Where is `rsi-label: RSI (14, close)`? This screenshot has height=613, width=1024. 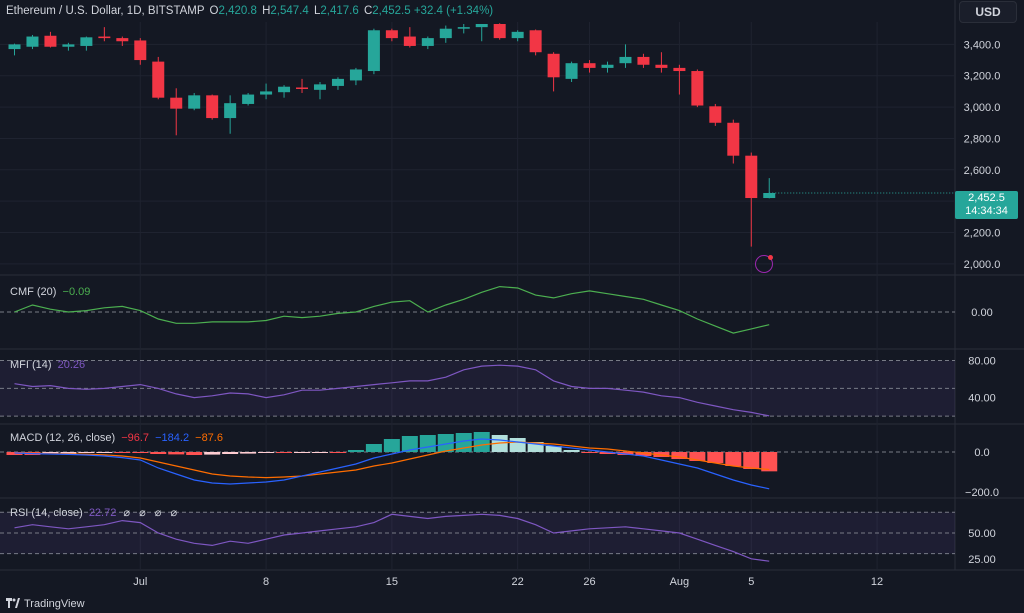 rsi-label: RSI (14, close) is located at coordinates (46, 513).